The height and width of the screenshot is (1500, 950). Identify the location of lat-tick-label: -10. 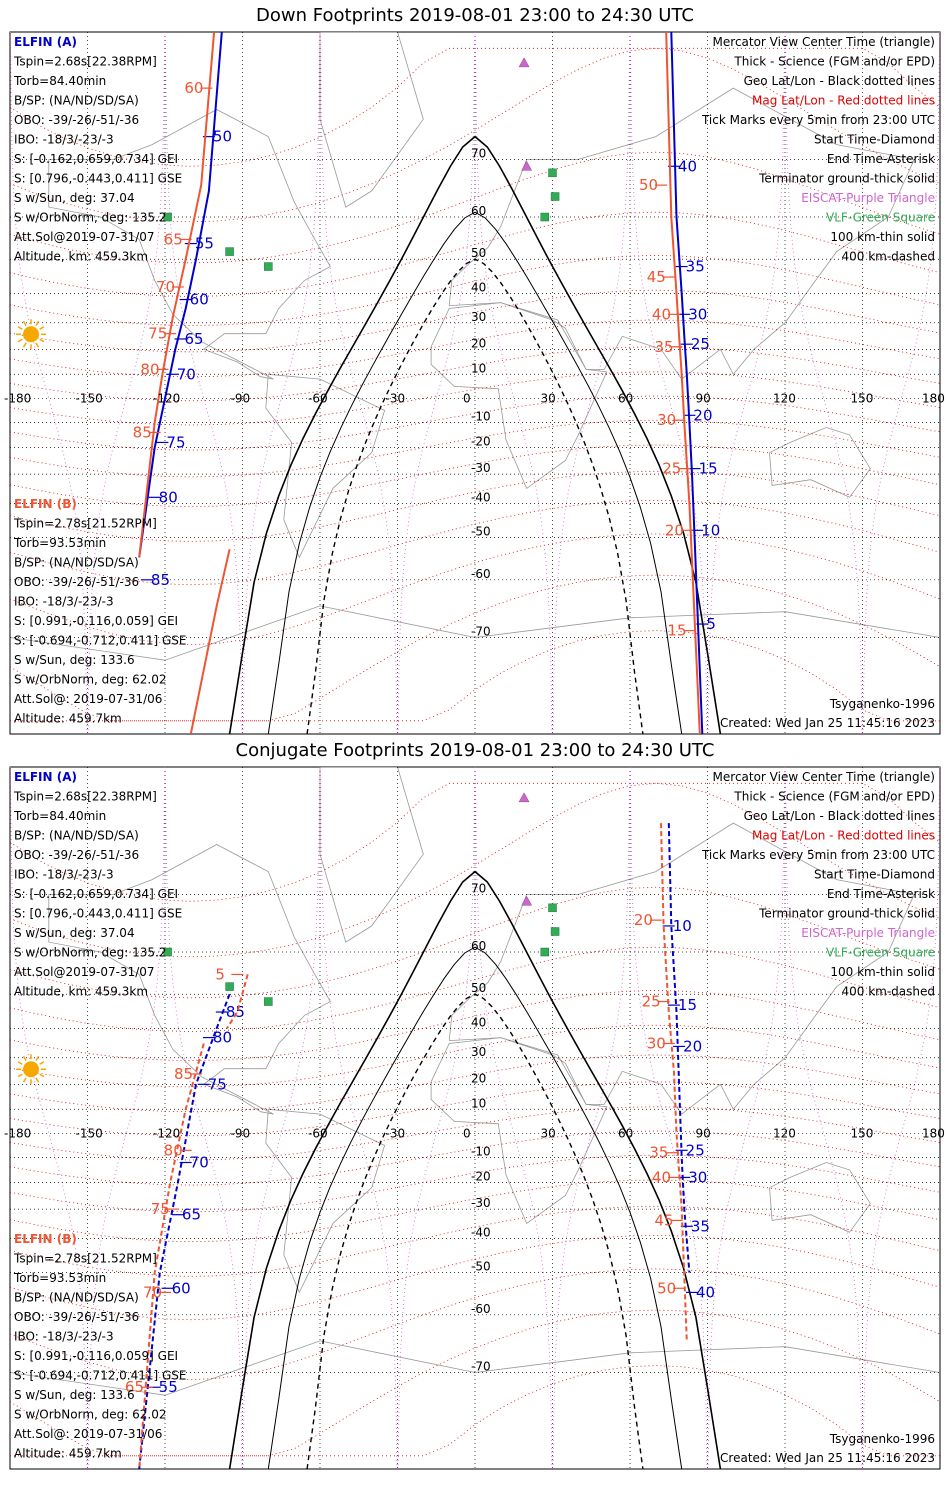
(481, 417).